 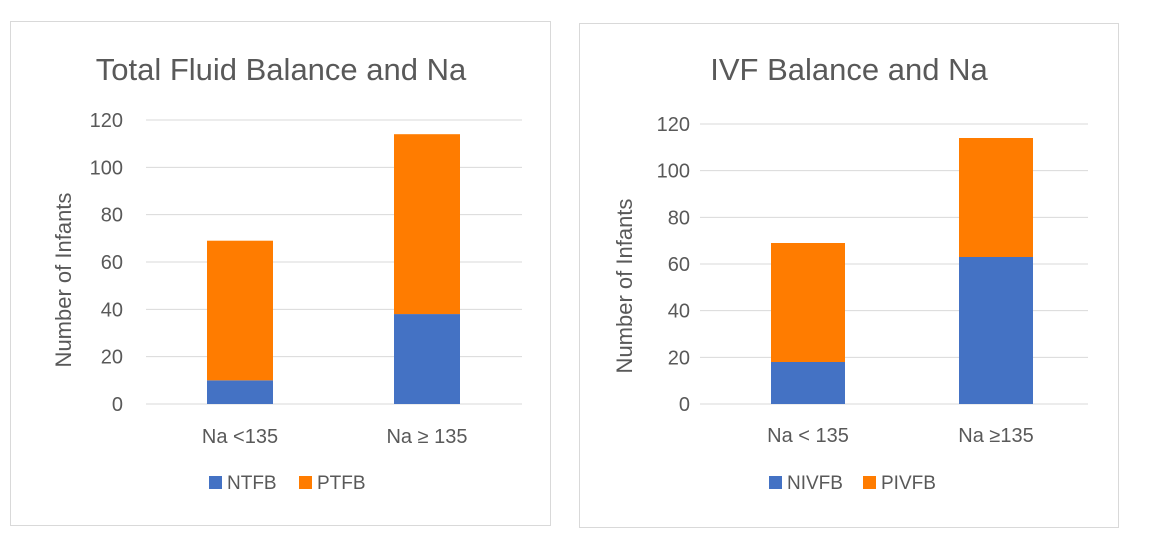 What do you see at coordinates (815, 483) in the screenshot?
I see `legend-label: NIVFB` at bounding box center [815, 483].